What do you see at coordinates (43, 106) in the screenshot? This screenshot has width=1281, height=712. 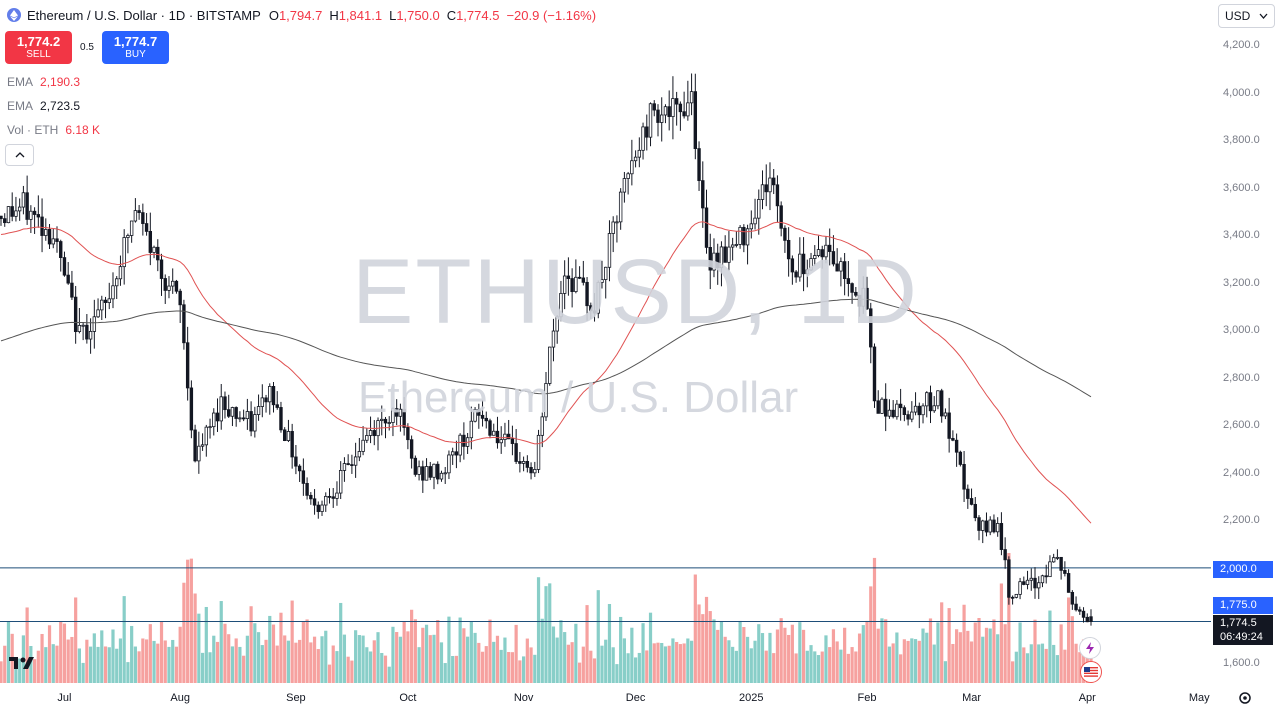 I see `indicator-ema-slow: EMA 2,723.5` at bounding box center [43, 106].